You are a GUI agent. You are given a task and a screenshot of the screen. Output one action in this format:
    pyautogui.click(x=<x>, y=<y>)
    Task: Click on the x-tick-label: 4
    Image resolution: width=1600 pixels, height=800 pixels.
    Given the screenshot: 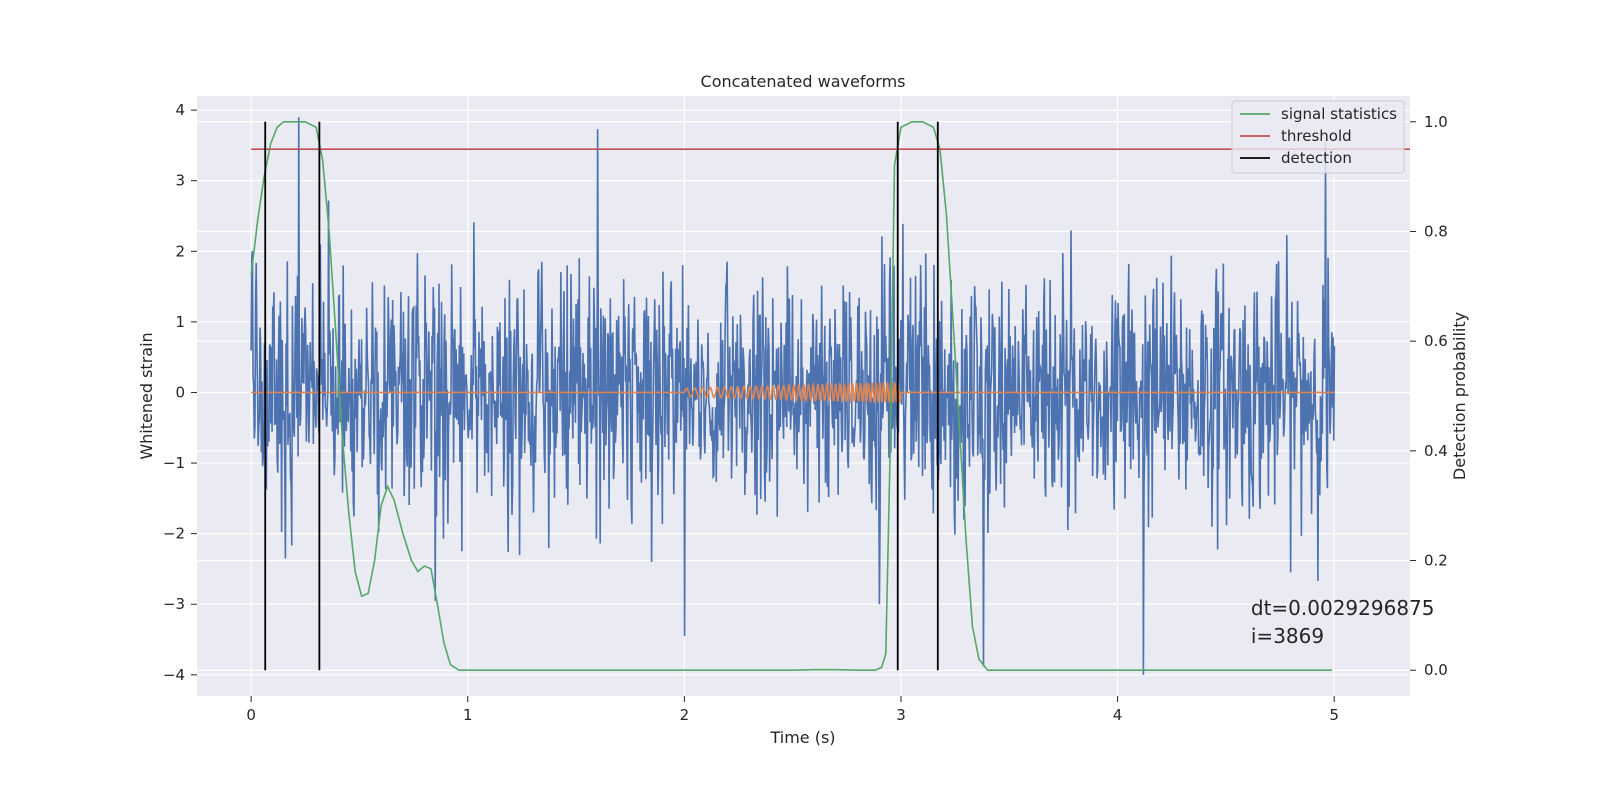 What is the action you would take?
    pyautogui.click(x=1118, y=715)
    